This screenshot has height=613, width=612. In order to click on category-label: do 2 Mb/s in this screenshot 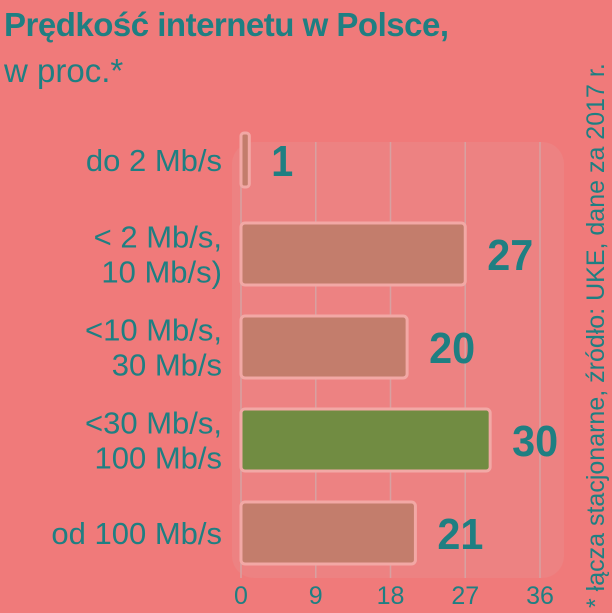, I will do `click(154, 160)`.